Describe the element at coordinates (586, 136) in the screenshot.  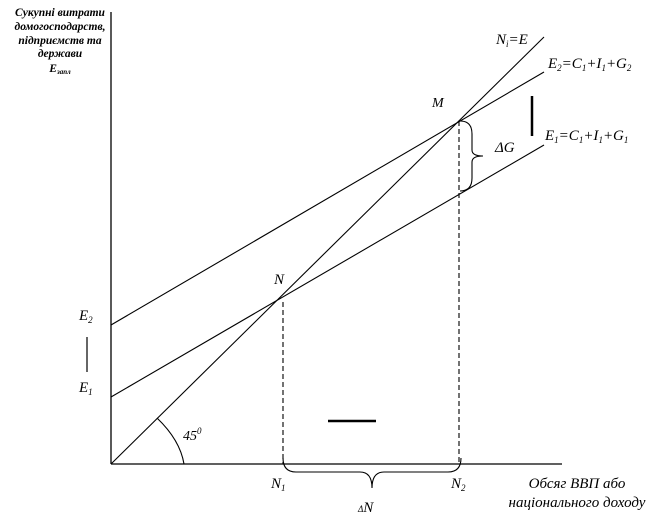
I see `label-e1-equation: E1=C1+I1+G1` at that location.